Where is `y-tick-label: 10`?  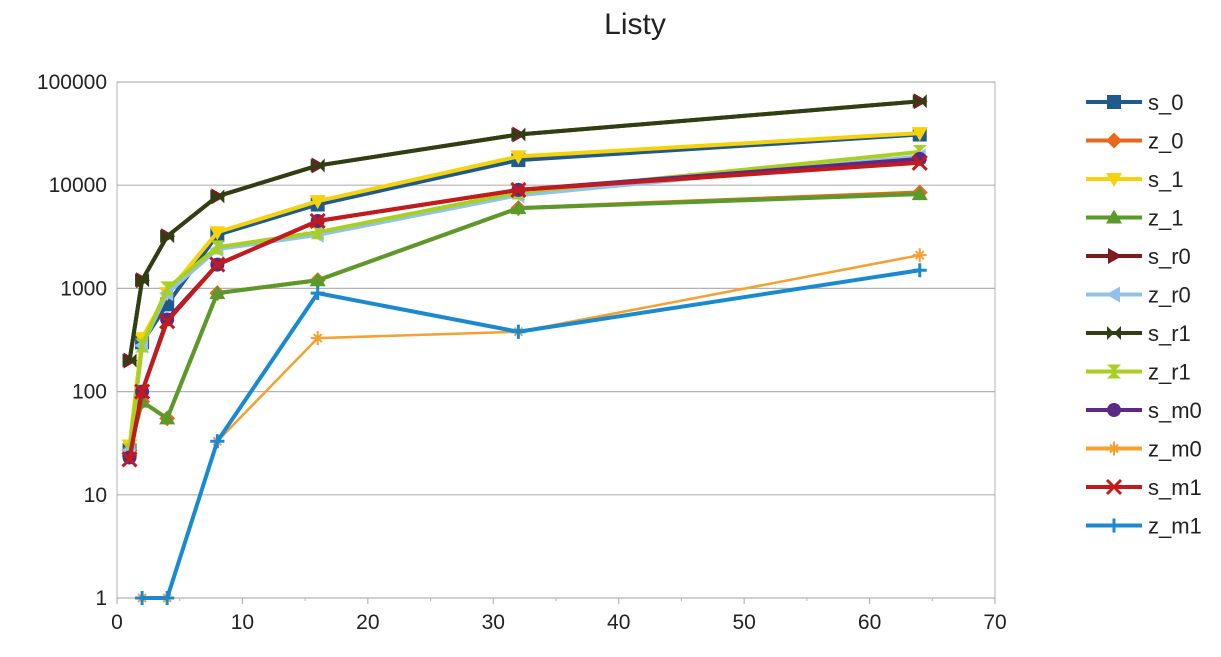
y-tick-label: 10 is located at coordinates (95, 495).